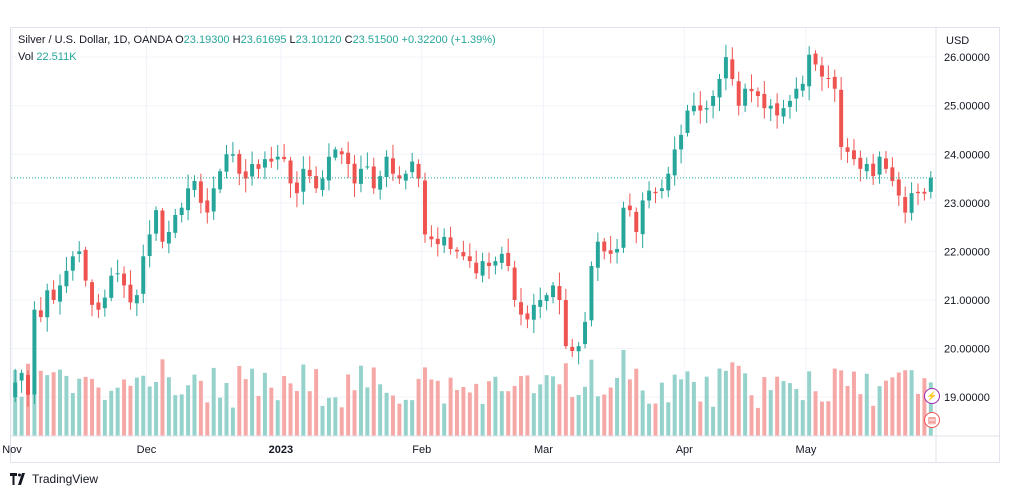 Image resolution: width=1012 pixels, height=498 pixels. I want to click on price-tick-label: 24.00000, so click(967, 155).